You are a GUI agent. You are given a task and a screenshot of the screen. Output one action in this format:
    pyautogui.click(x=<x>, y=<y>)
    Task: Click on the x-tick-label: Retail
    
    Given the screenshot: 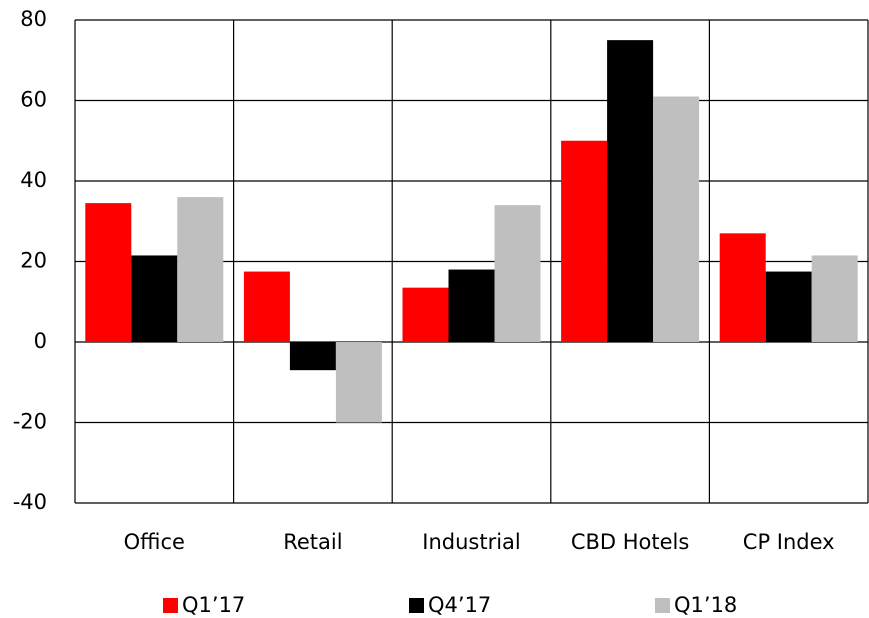 What is the action you would take?
    pyautogui.click(x=312, y=542)
    